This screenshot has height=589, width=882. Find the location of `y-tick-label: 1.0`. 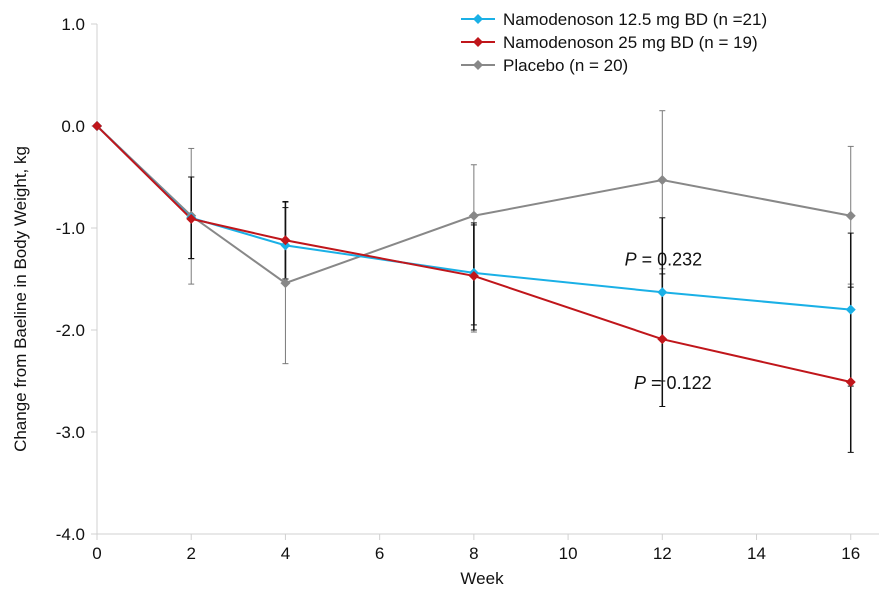

y-tick-label: 1.0 is located at coordinates (73, 24).